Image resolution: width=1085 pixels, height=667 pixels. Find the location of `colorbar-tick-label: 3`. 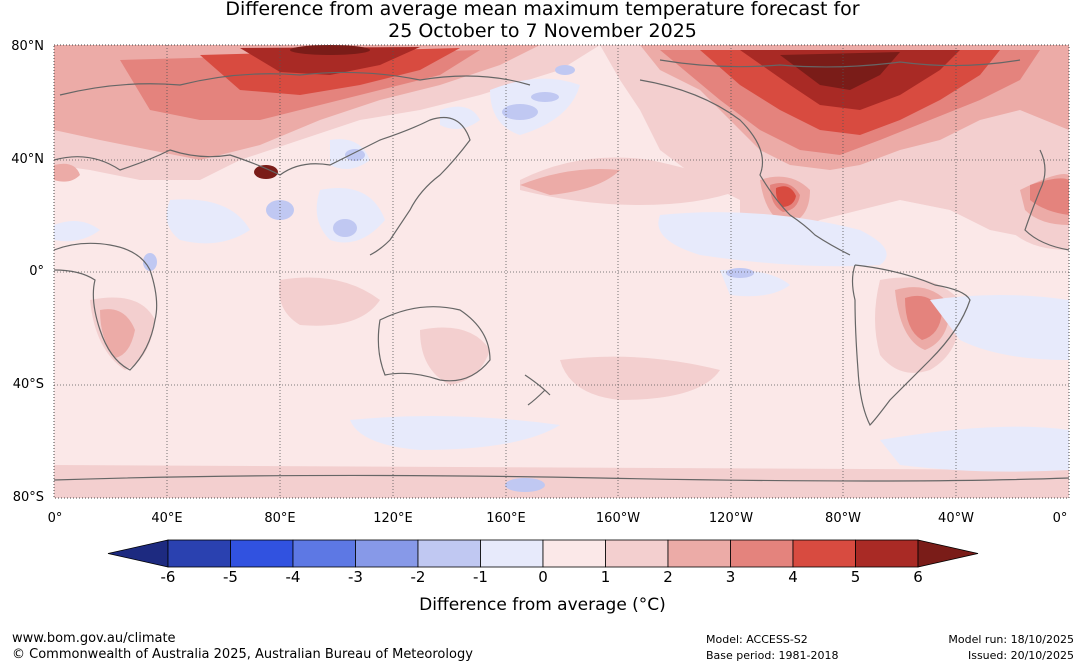

colorbar-tick-label: 3 is located at coordinates (730, 577).